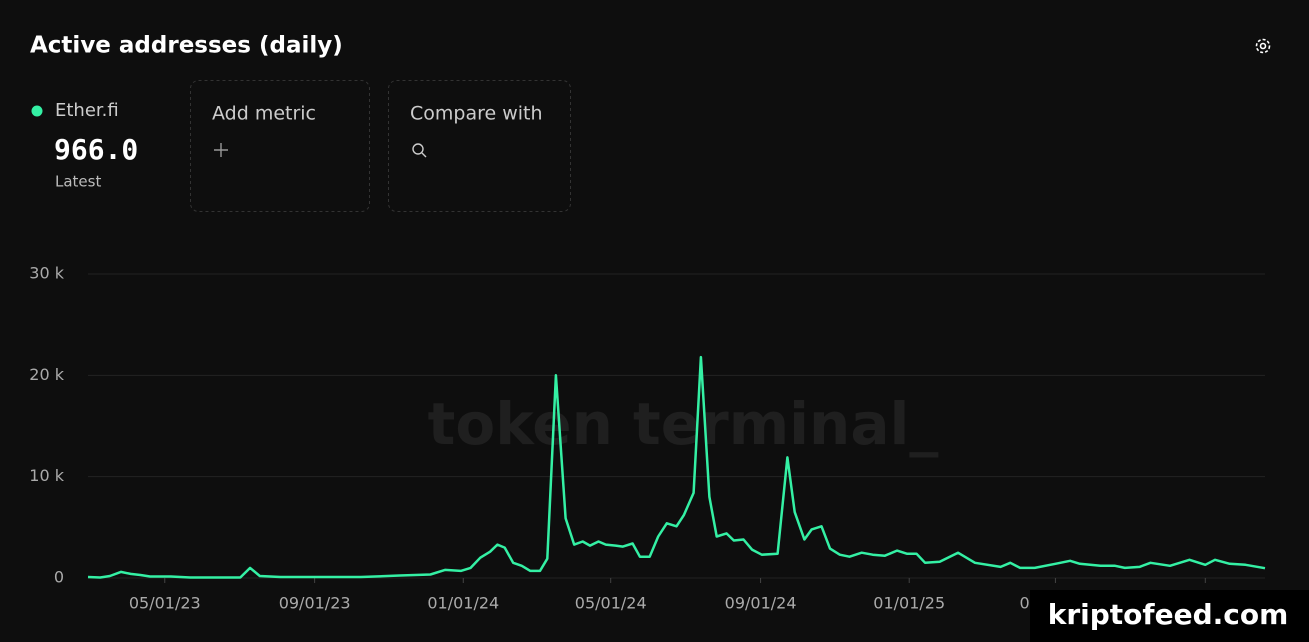  What do you see at coordinates (463, 603) in the screenshot?
I see `x-tick-label: 01/01/24` at bounding box center [463, 603].